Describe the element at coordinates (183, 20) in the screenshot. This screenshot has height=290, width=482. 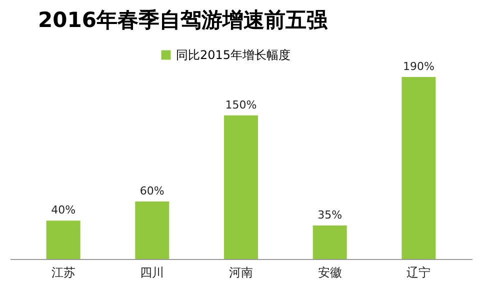
I see `chart-title: 2016年春季自驾游增速前五强` at that location.